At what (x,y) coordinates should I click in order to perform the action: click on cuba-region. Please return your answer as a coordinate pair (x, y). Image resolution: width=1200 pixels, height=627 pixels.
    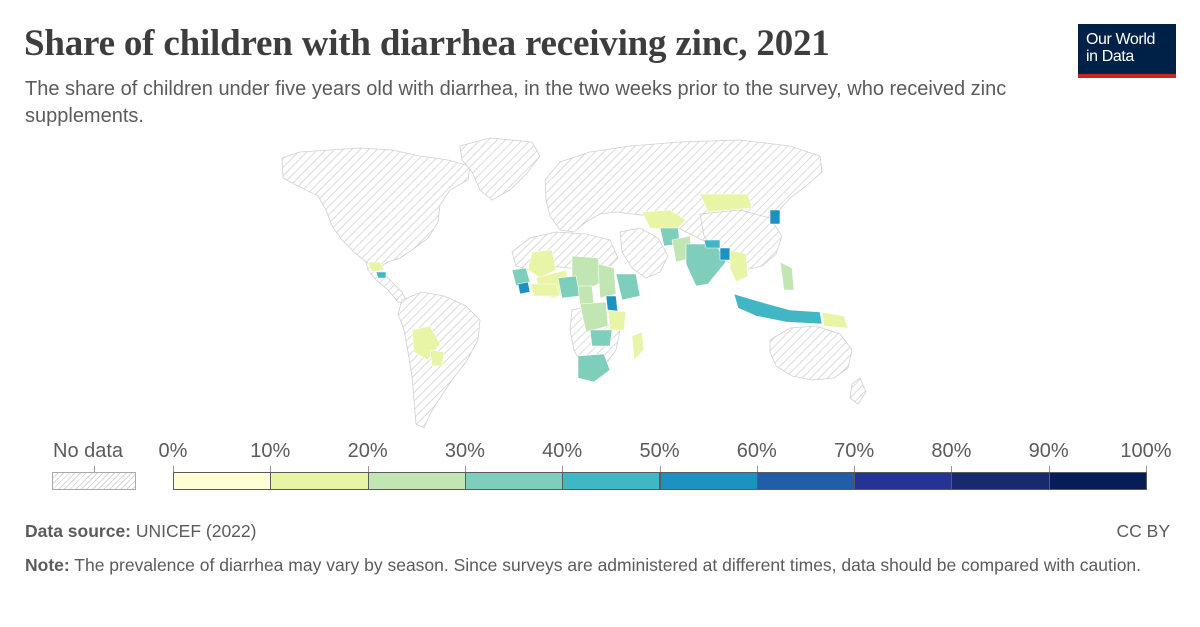
    Looking at the image, I should click on (376, 267).